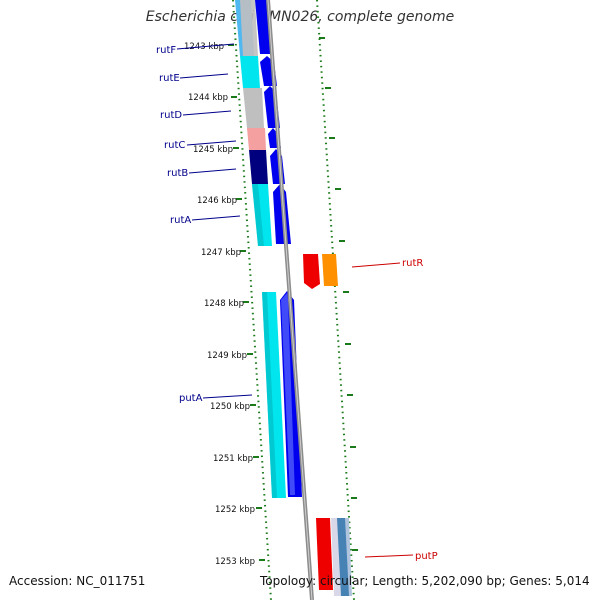 This screenshot has height=600, width=600. What do you see at coordinates (207, 113) in the screenshot?
I see `callout-rutD` at bounding box center [207, 113].